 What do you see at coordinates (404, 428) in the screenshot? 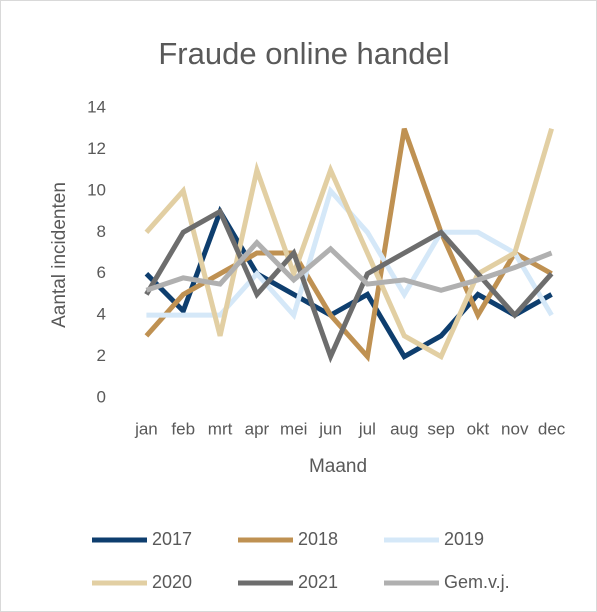
I see `x-tick-label: aug` at bounding box center [404, 428].